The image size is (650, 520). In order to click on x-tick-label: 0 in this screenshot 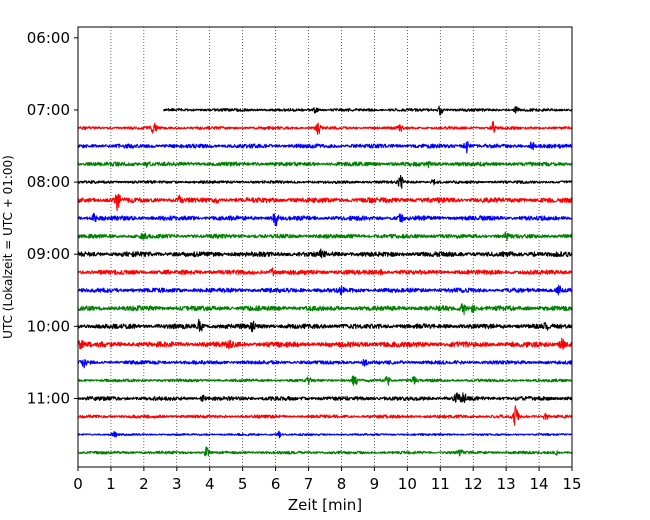, I will do `click(78, 484)`.